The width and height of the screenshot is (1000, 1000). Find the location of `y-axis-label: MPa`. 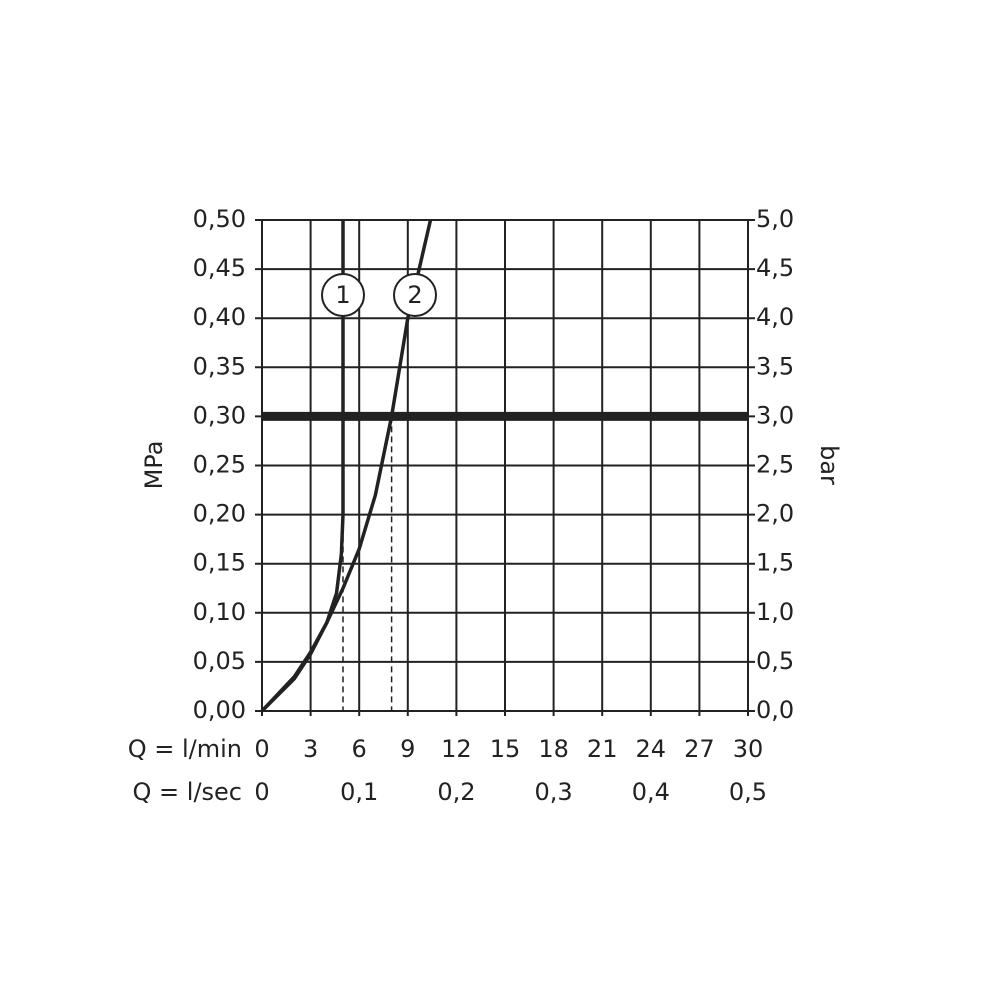

y-axis-label: MPa is located at coordinates (154, 465).